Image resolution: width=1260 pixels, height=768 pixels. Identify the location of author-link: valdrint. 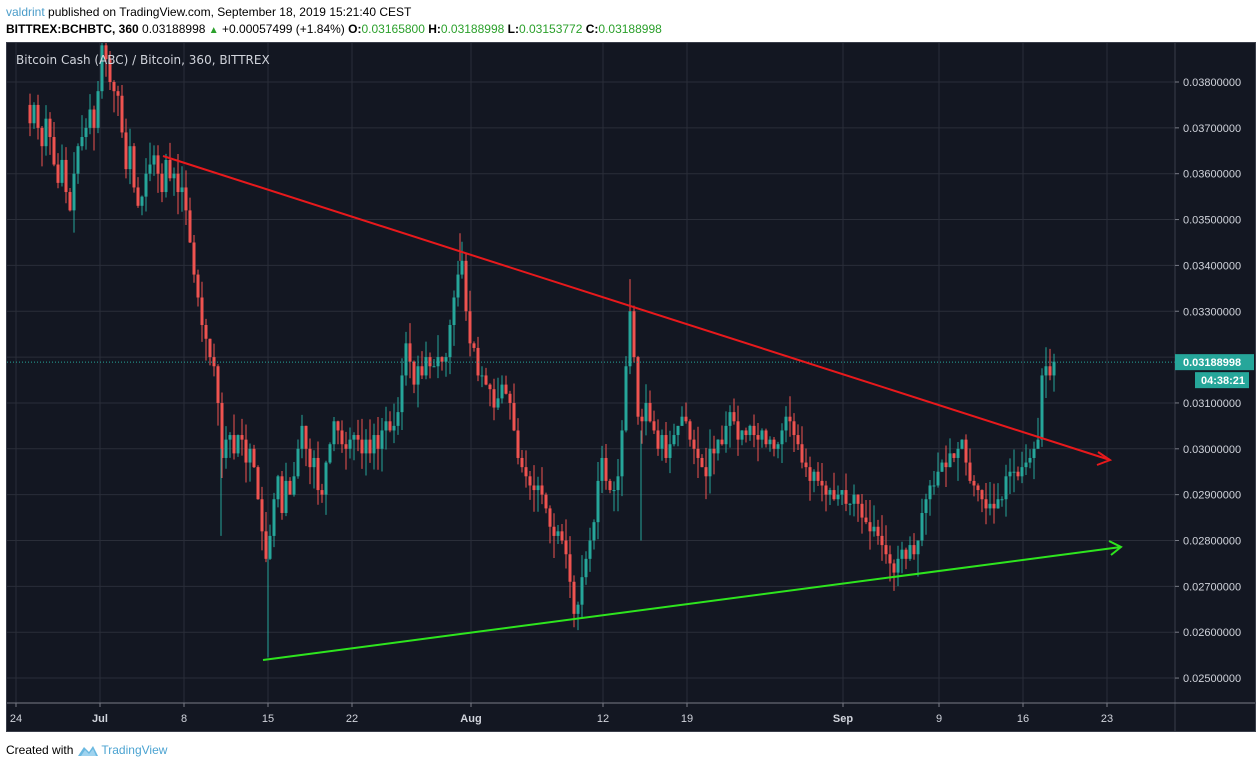
(25, 12).